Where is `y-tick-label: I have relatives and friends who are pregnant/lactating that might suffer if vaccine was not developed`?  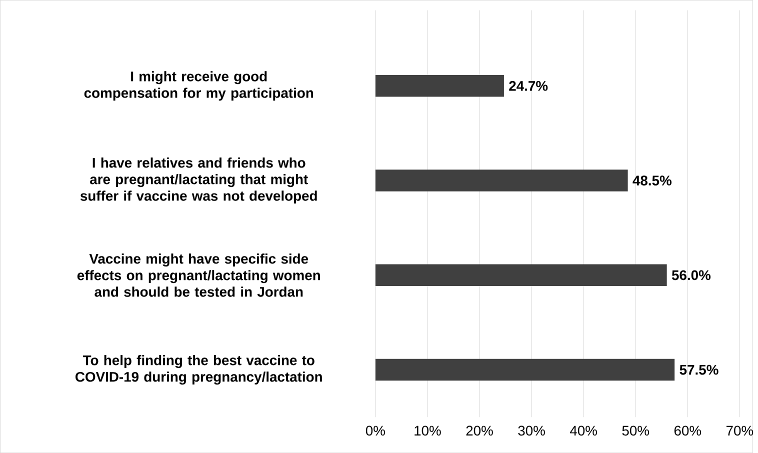 y-tick-label: I have relatives and friends who are pregnant/lactating that might suffer if vaccine was not developed is located at coordinates (198, 180).